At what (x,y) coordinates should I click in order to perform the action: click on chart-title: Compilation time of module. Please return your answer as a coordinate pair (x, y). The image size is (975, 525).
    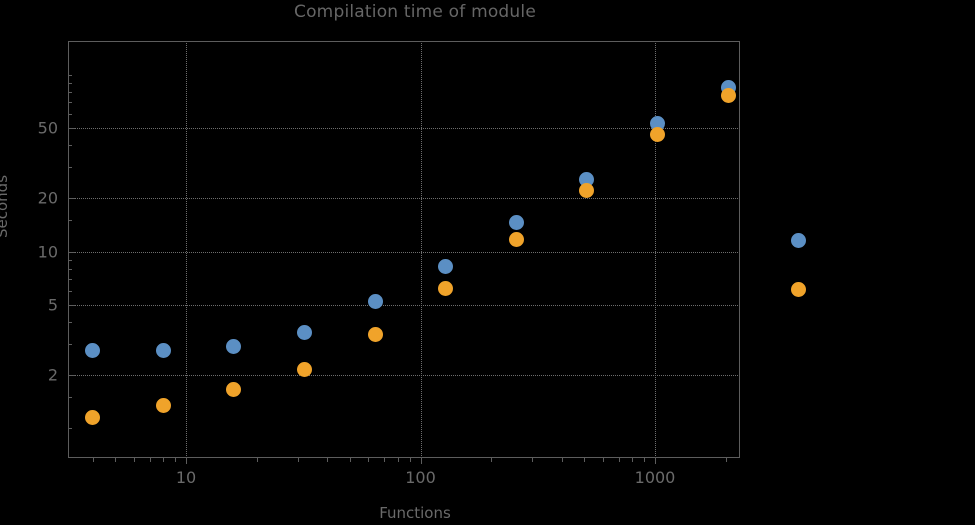
    Looking at the image, I should click on (415, 12).